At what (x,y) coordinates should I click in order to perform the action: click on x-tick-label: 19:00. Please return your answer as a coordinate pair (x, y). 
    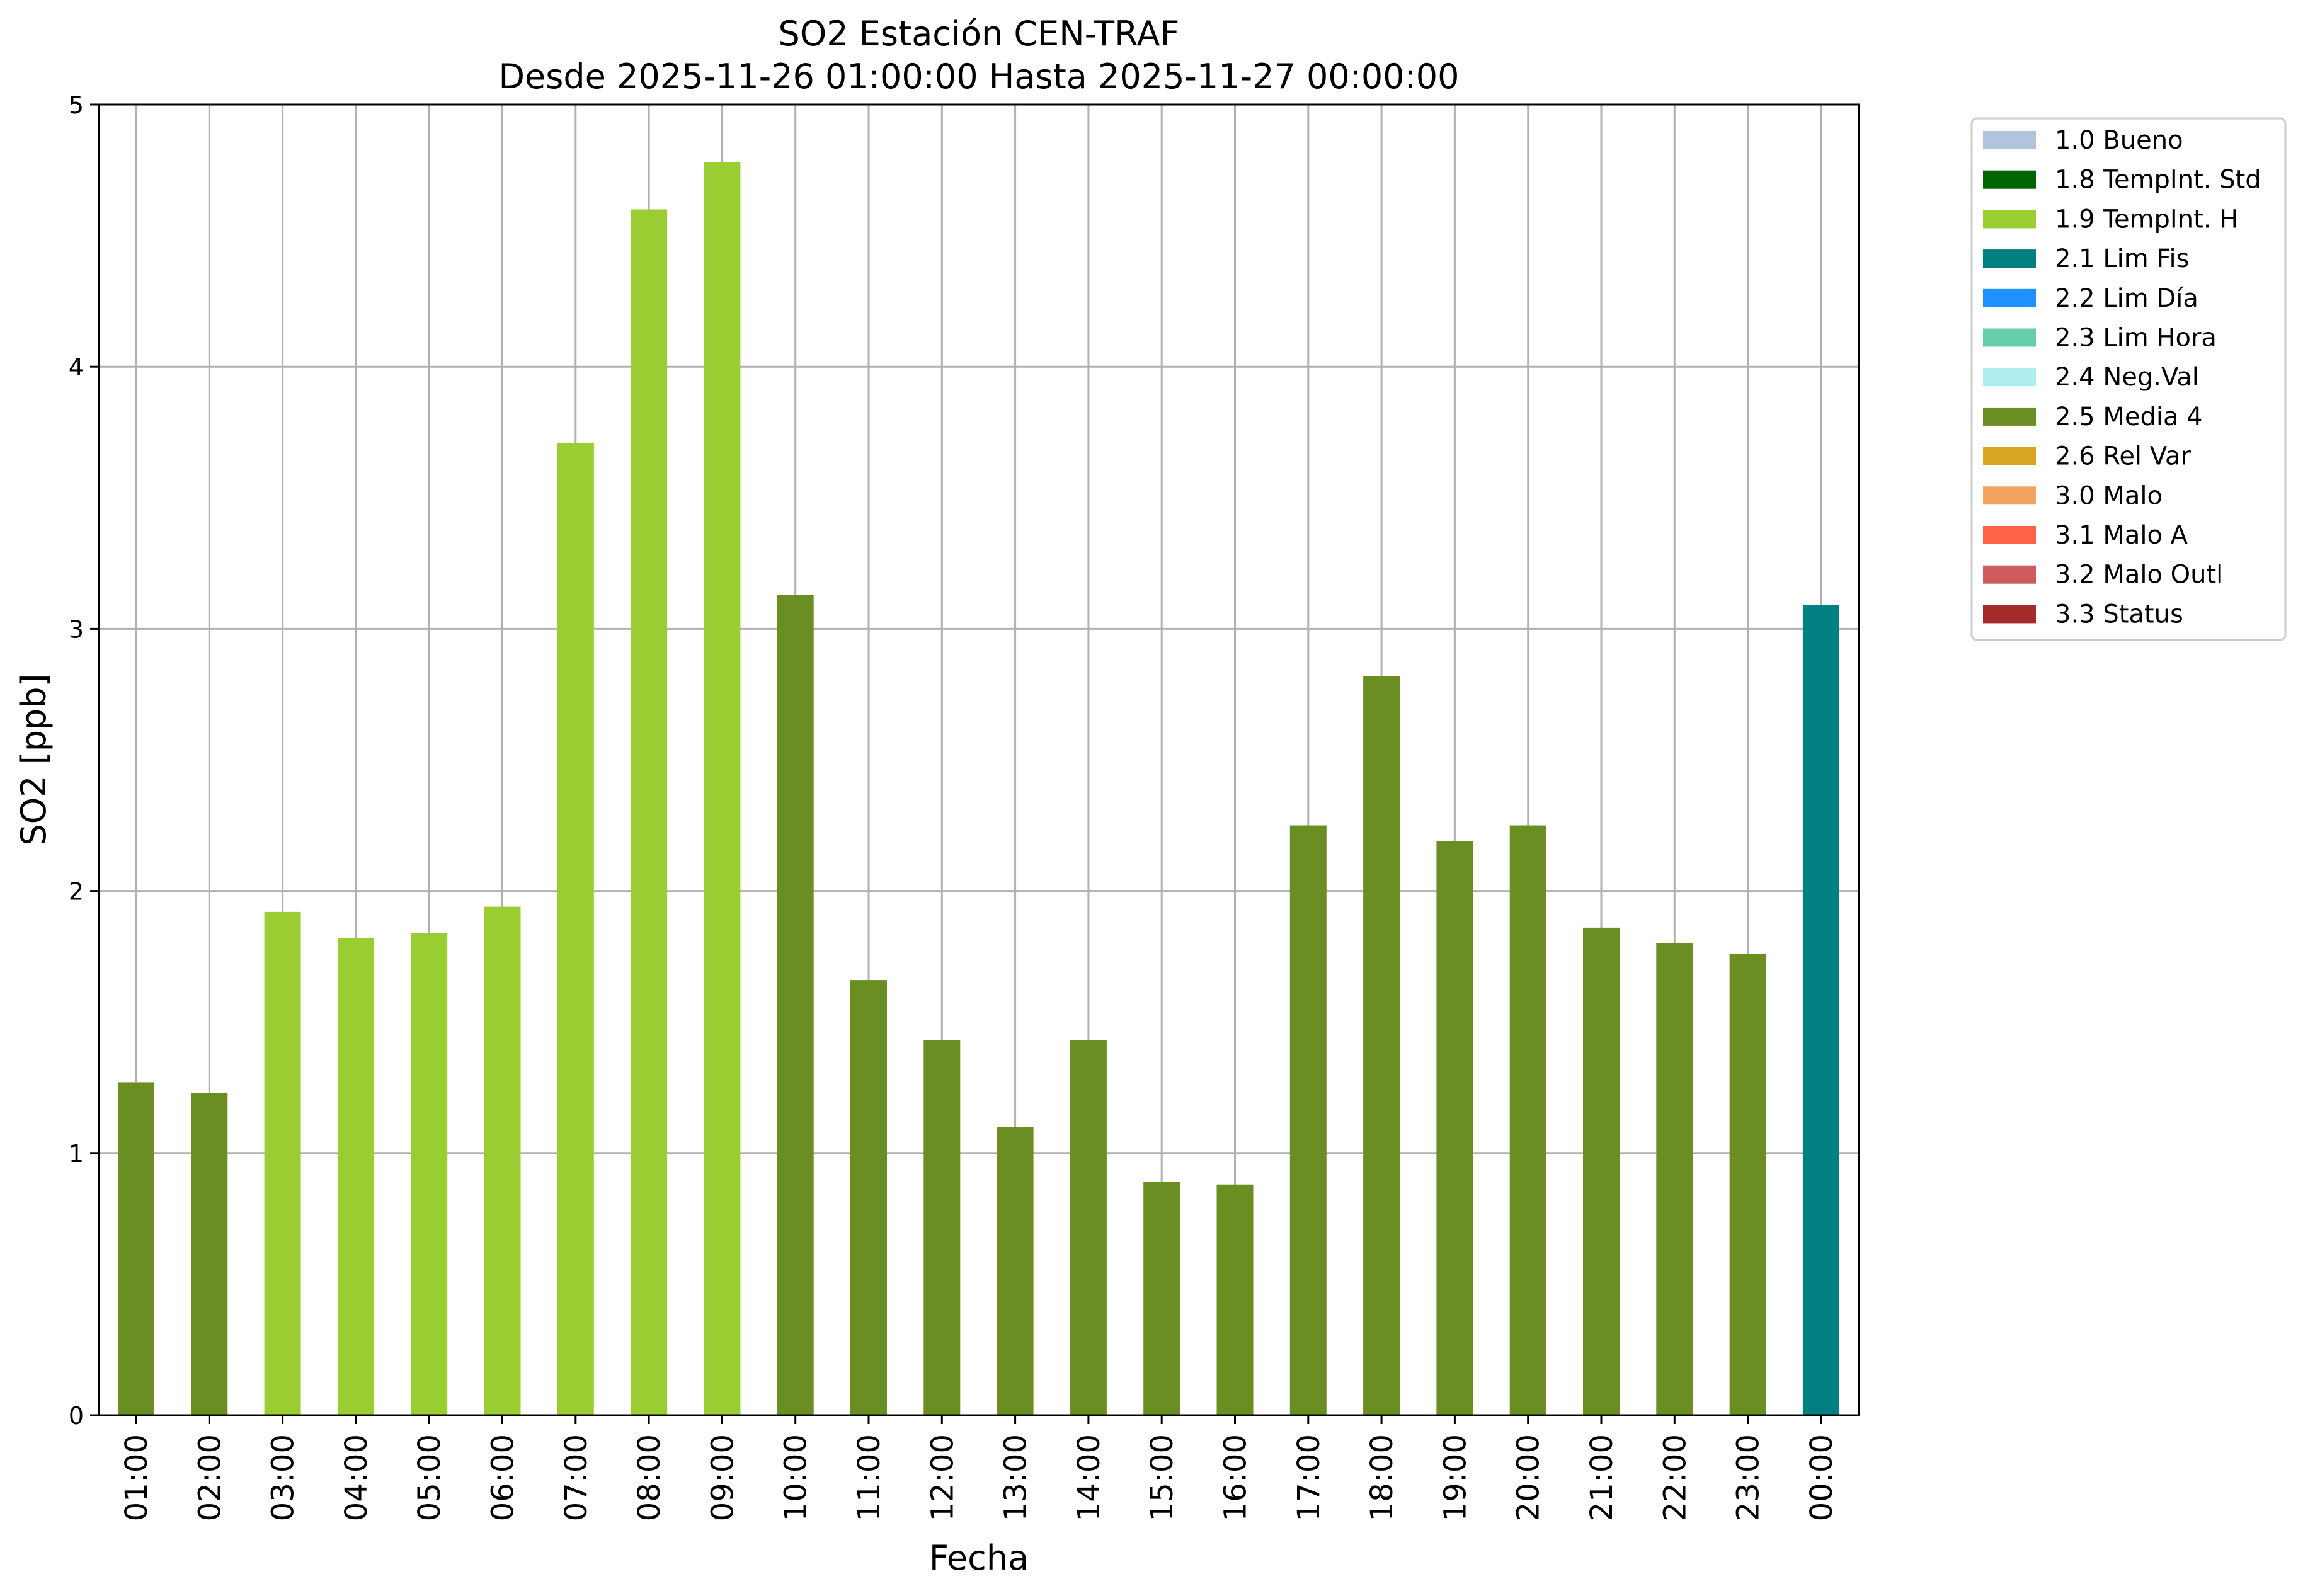
    Looking at the image, I should click on (1455, 1477).